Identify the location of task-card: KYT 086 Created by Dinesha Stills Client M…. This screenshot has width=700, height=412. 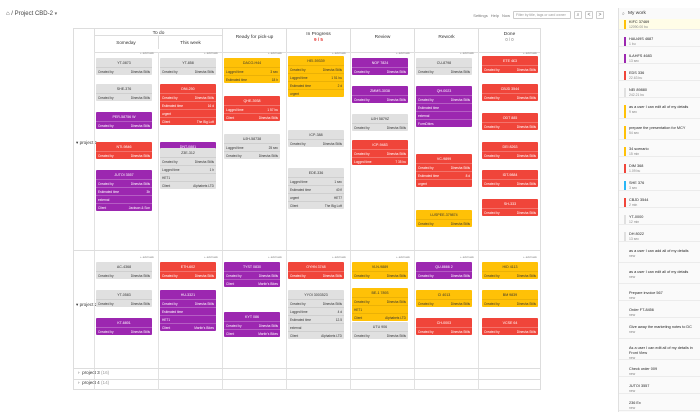
(252, 324).